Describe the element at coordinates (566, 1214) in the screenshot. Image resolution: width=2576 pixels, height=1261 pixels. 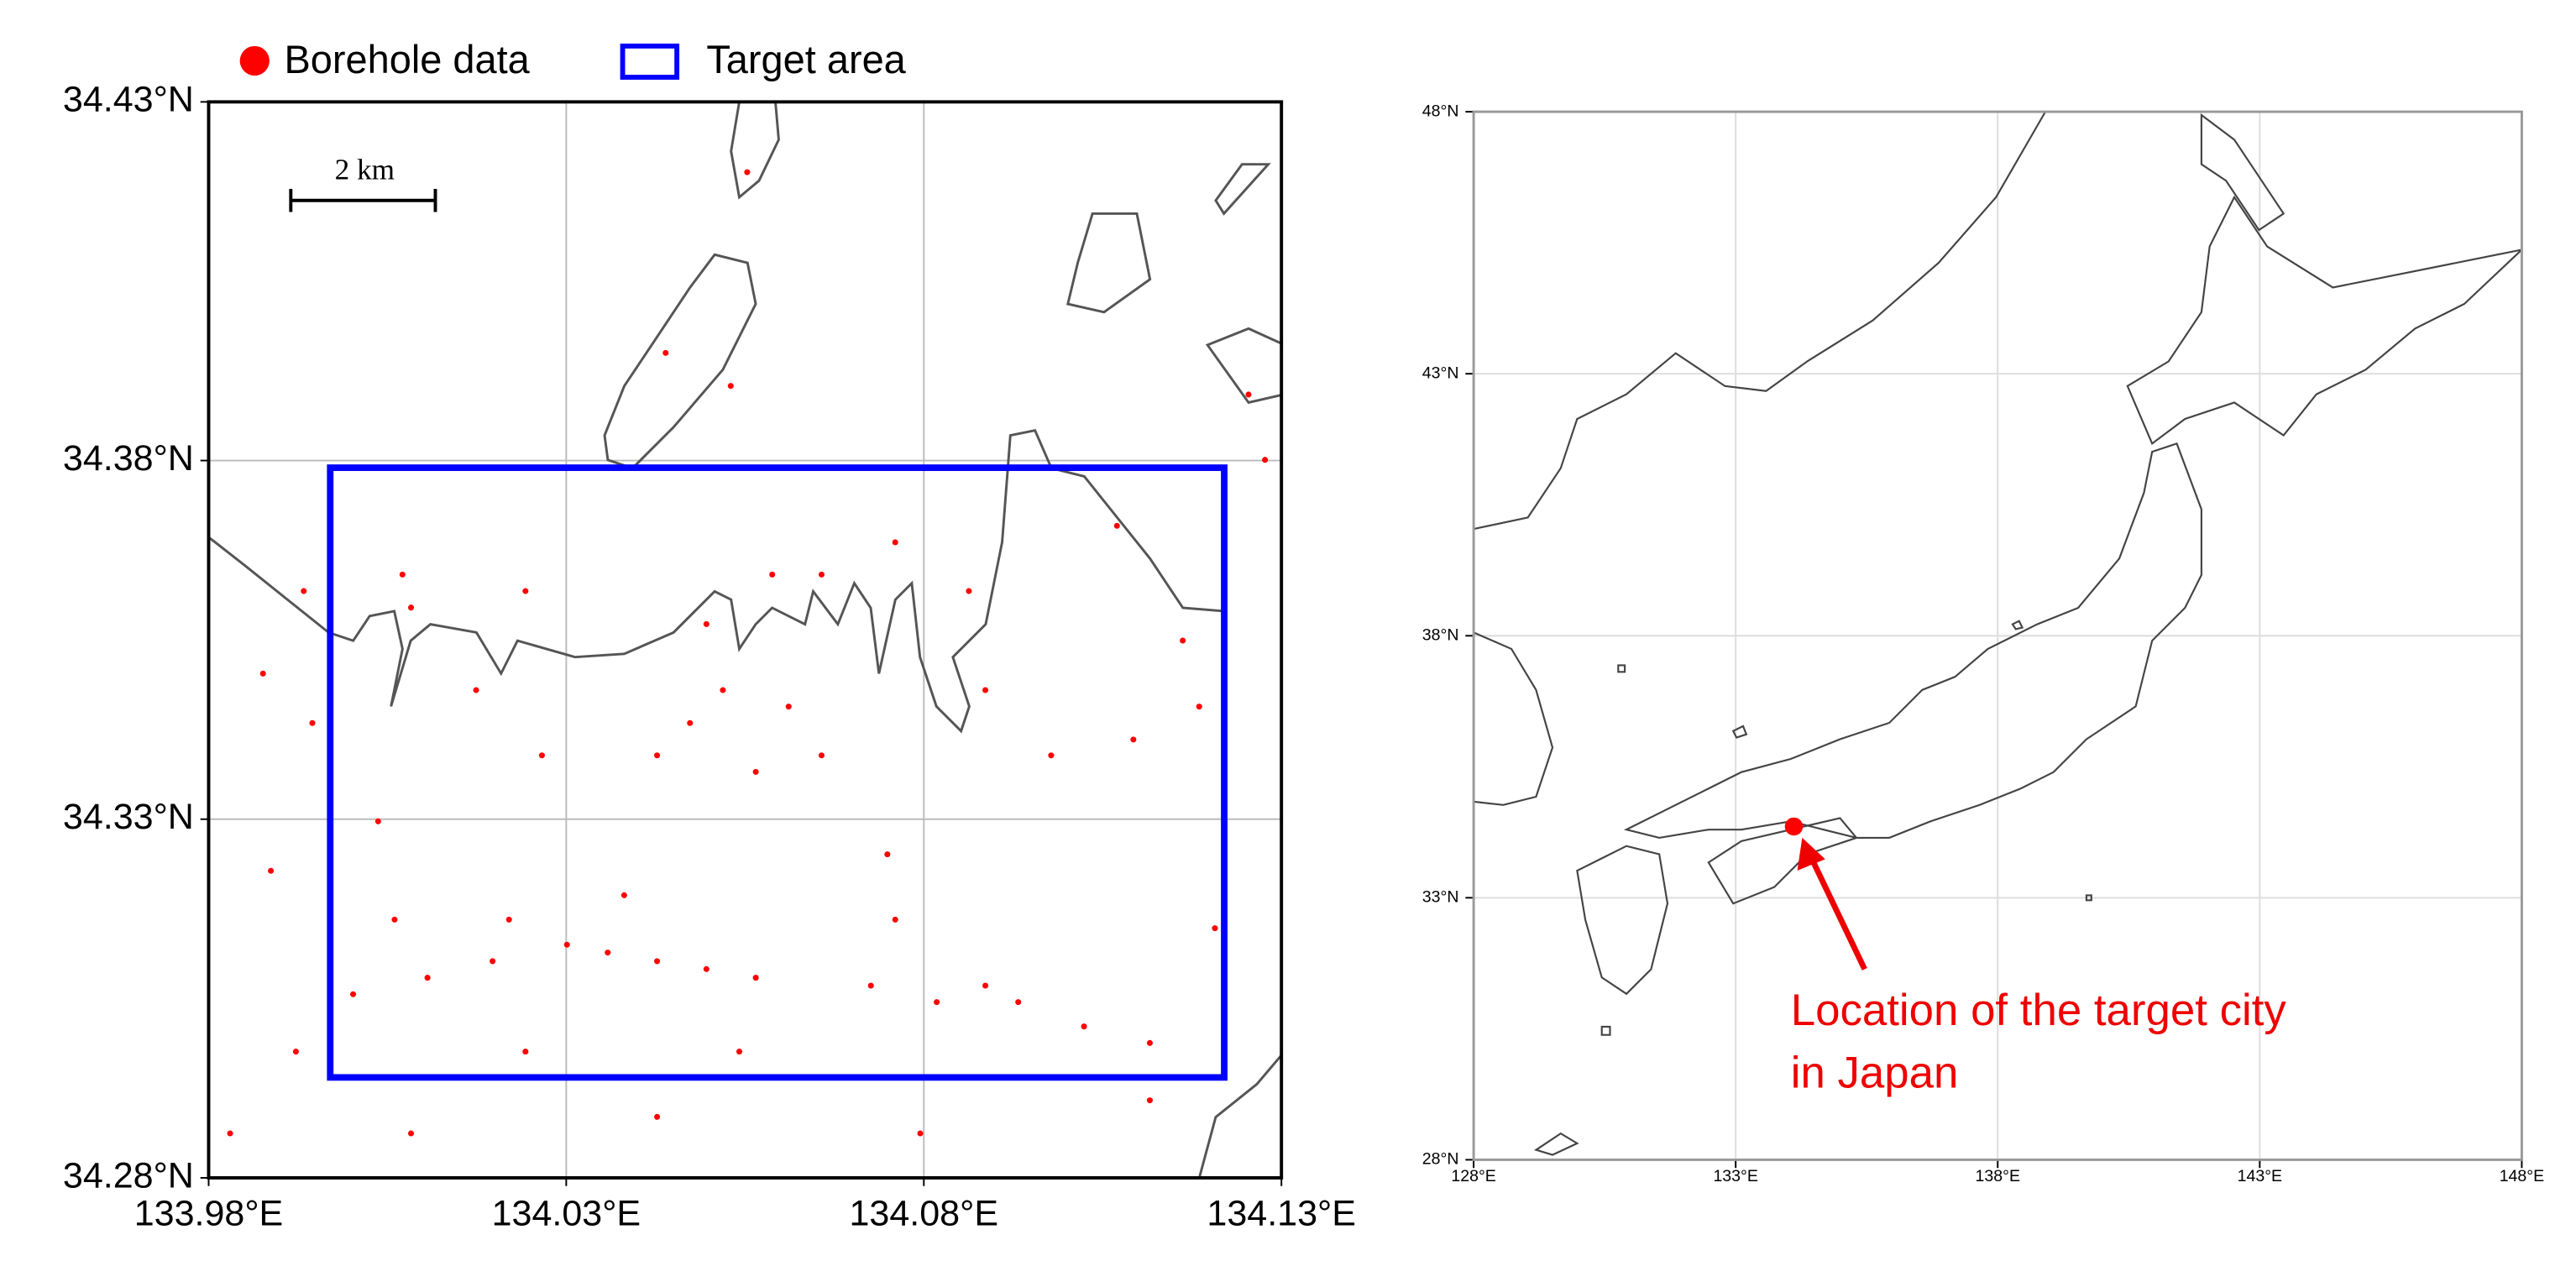
I see `x-tick-label: 134.03°E` at that location.